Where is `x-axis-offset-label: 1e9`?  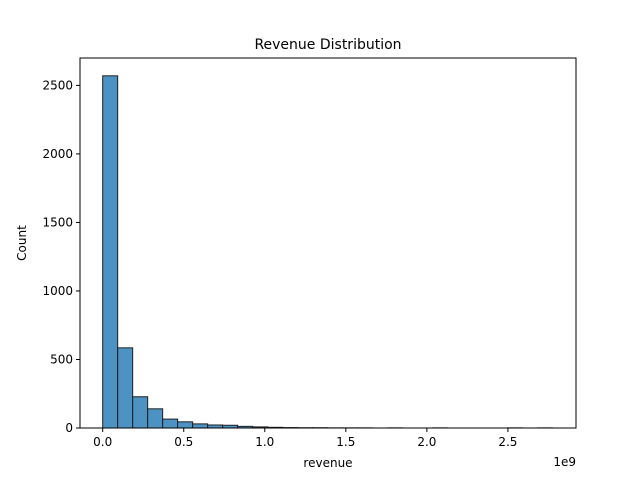 x-axis-offset-label: 1e9 is located at coordinates (564, 462).